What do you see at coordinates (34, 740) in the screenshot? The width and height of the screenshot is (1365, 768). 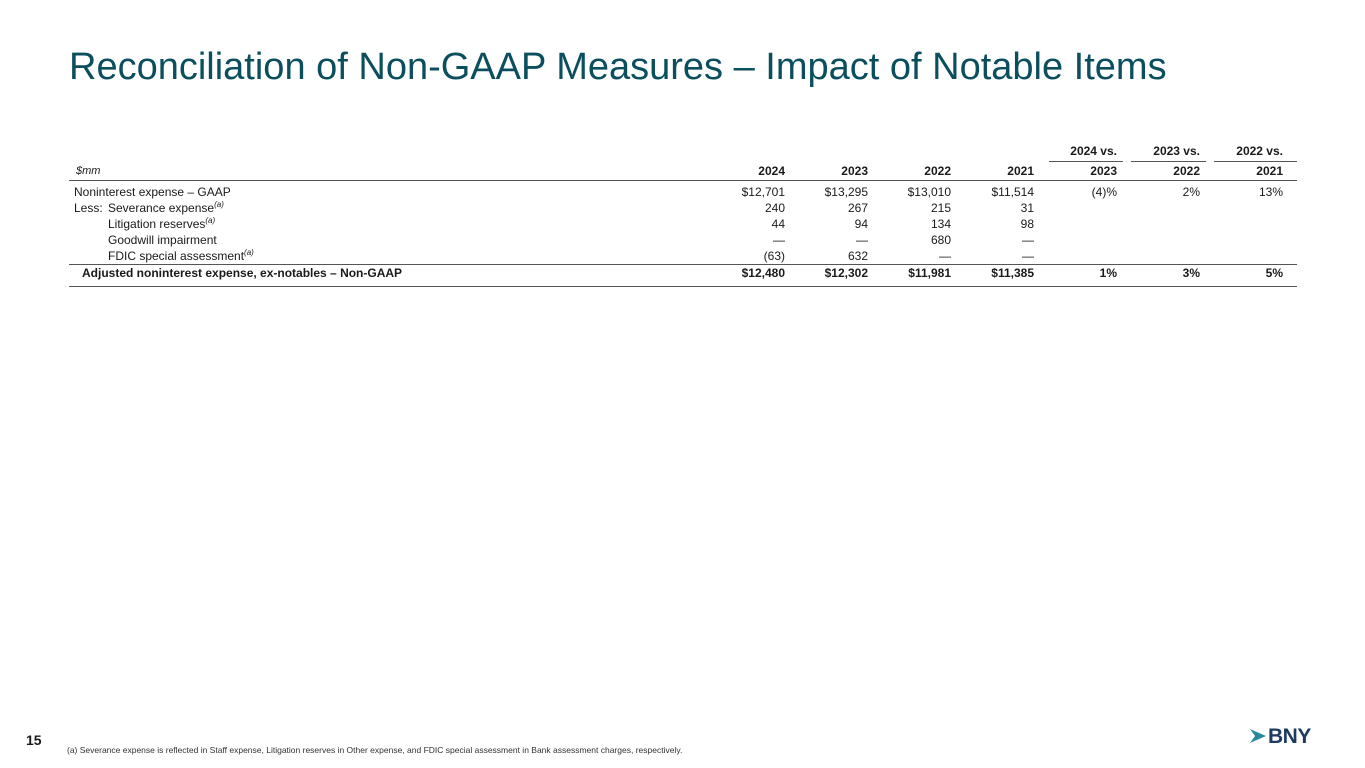 I see `page-number: 15` at bounding box center [34, 740].